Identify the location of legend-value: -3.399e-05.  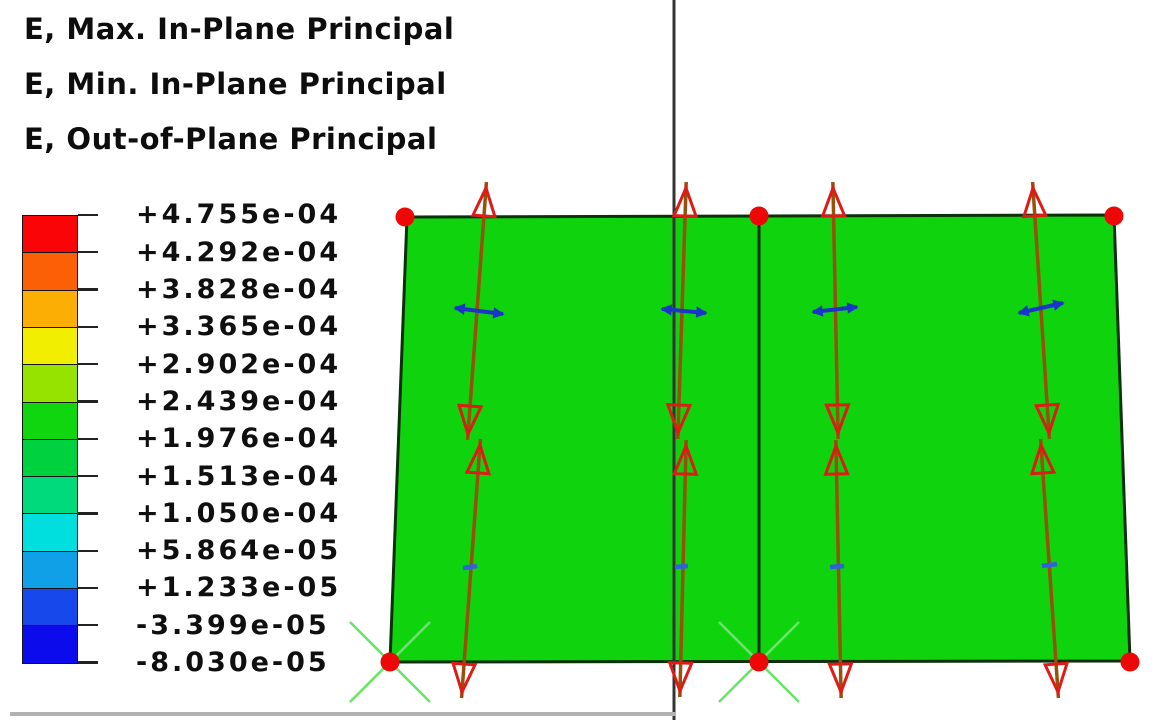
(233, 625).